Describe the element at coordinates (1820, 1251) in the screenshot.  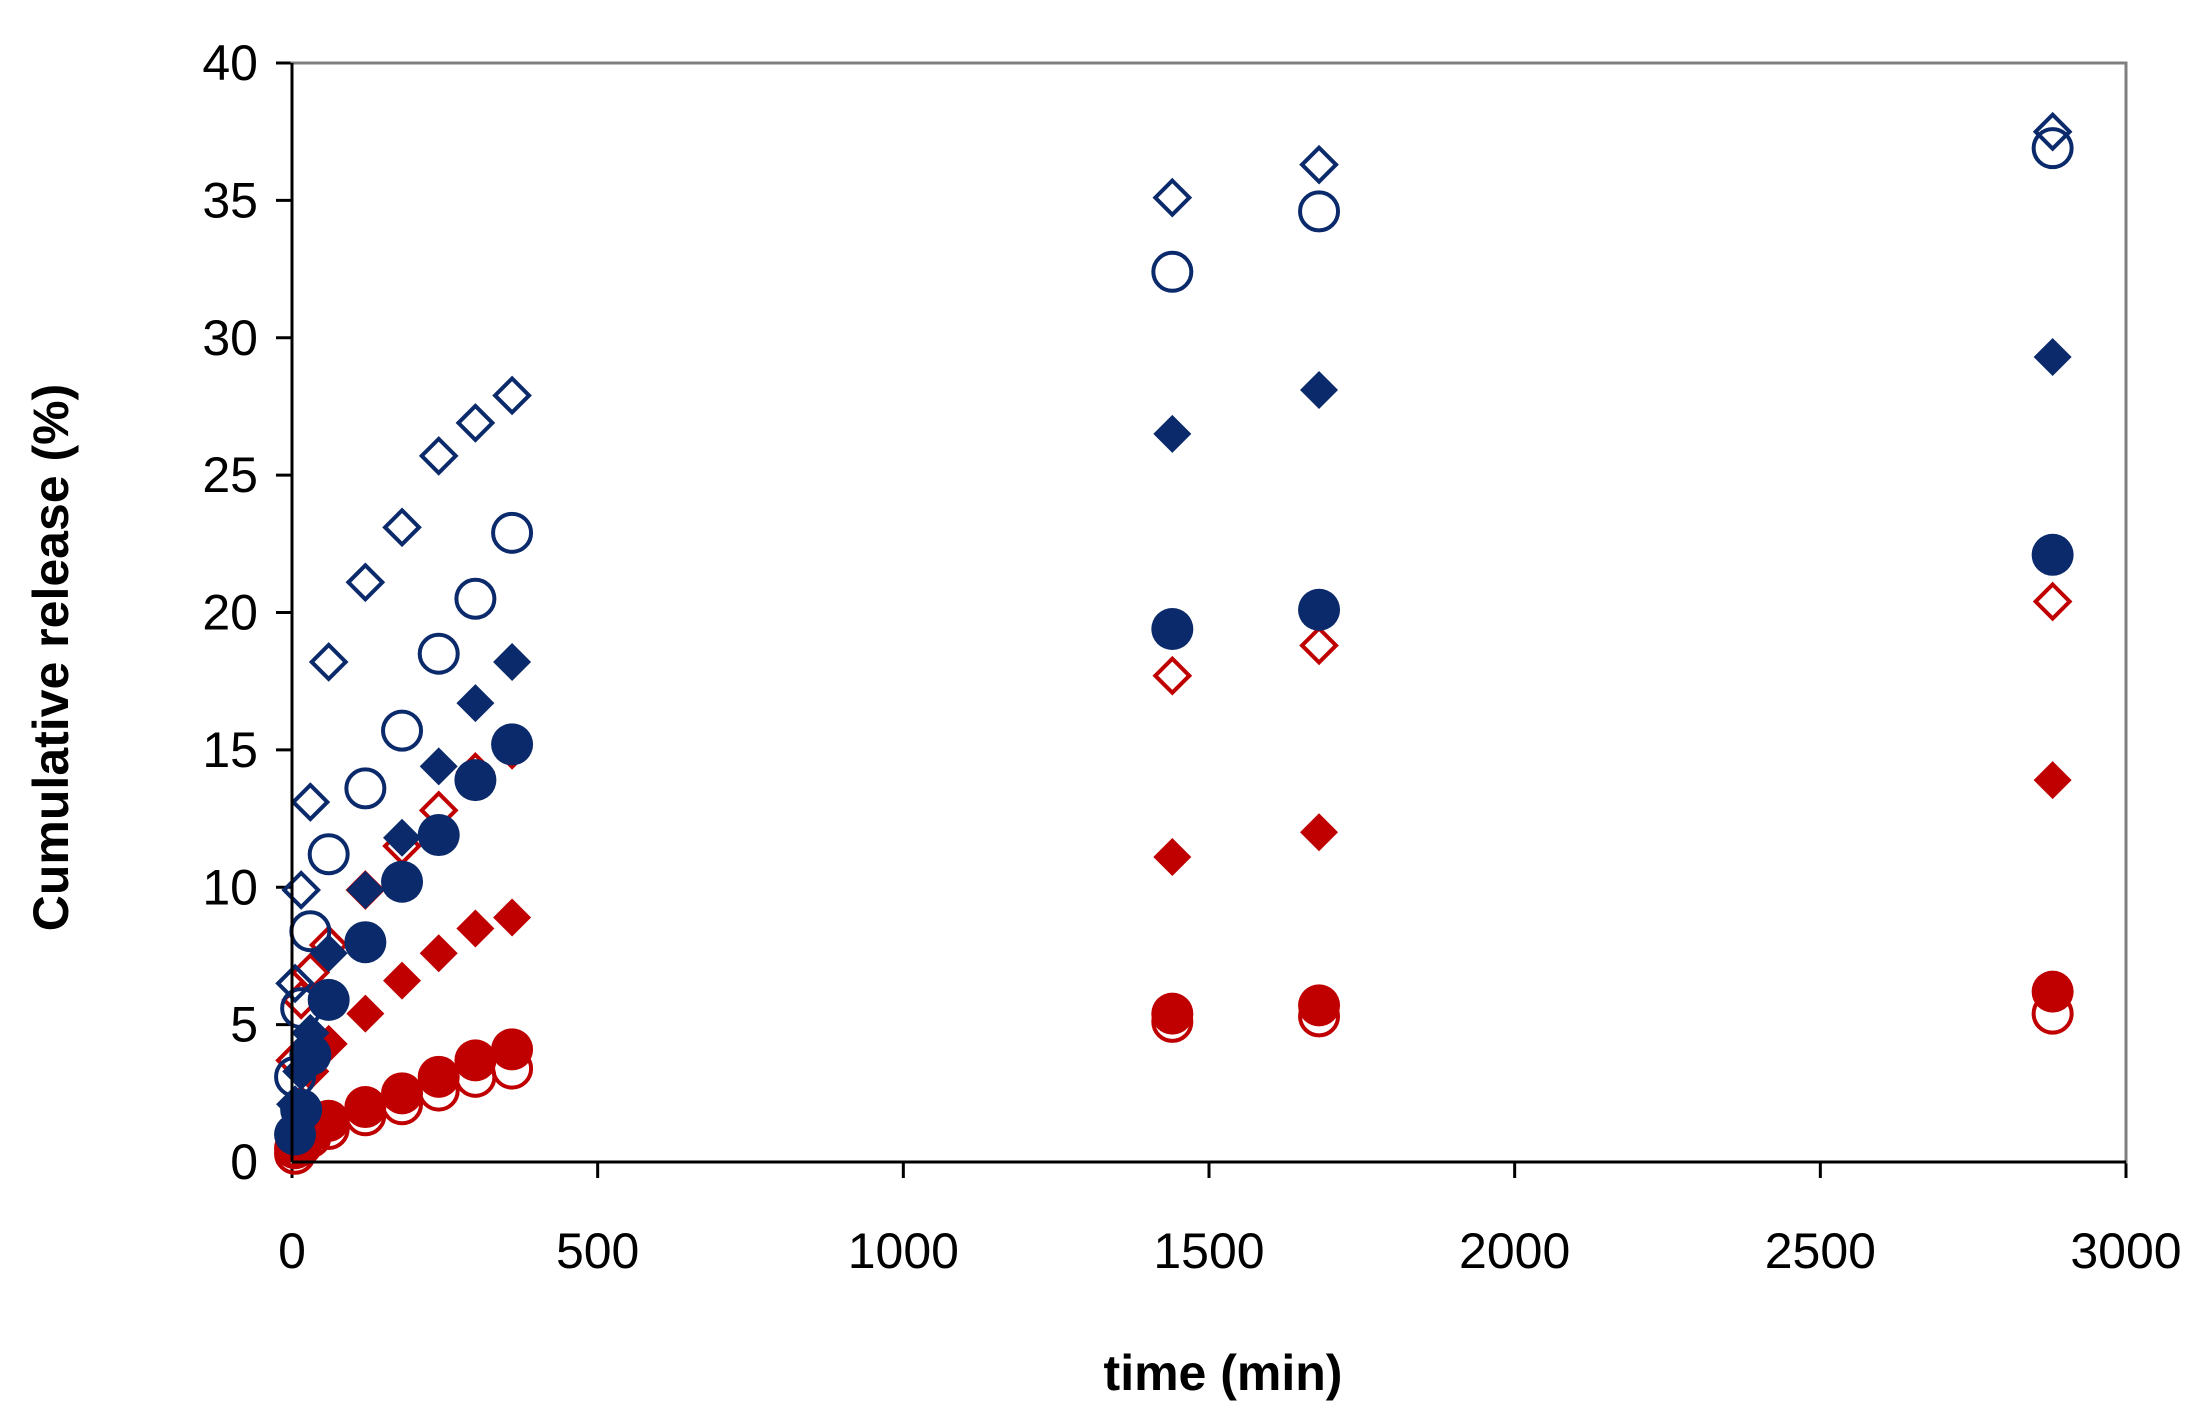
I see `x-tick-label: 2500` at that location.